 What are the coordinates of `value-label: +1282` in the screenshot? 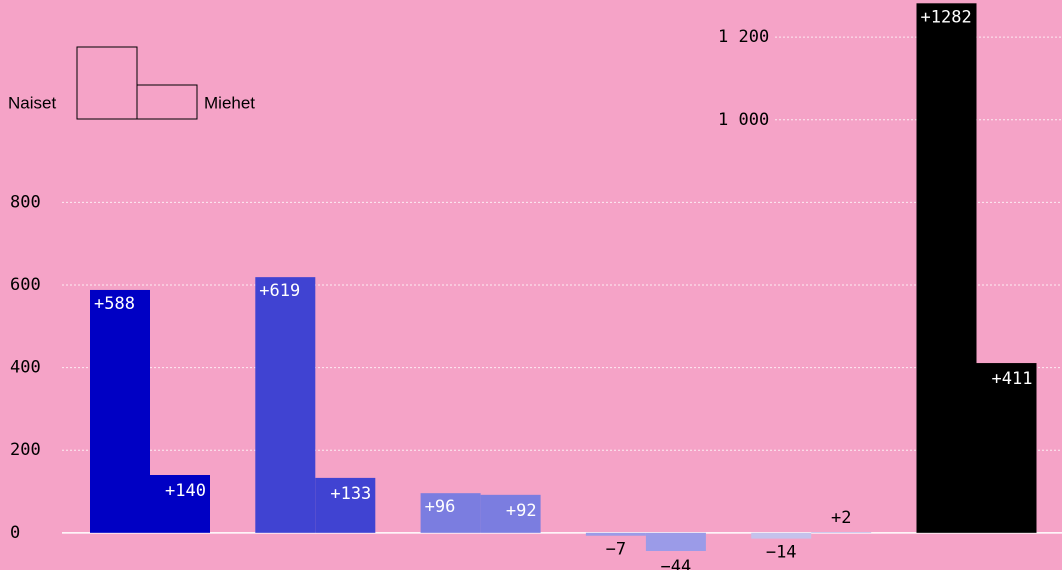 It's located at (946, 17).